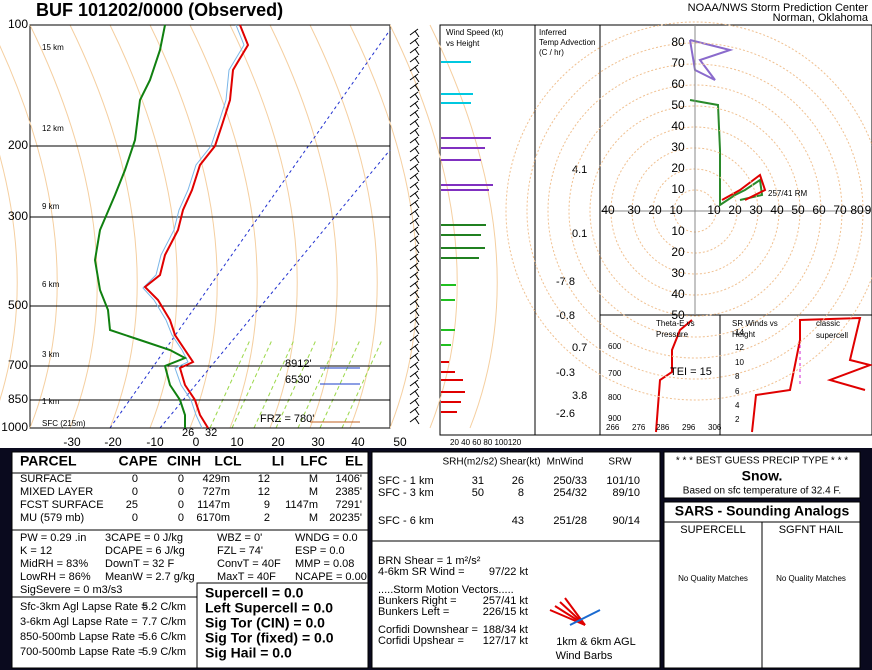 The height and width of the screenshot is (670, 872). I want to click on index: MMP = 0.08, so click(324, 564).